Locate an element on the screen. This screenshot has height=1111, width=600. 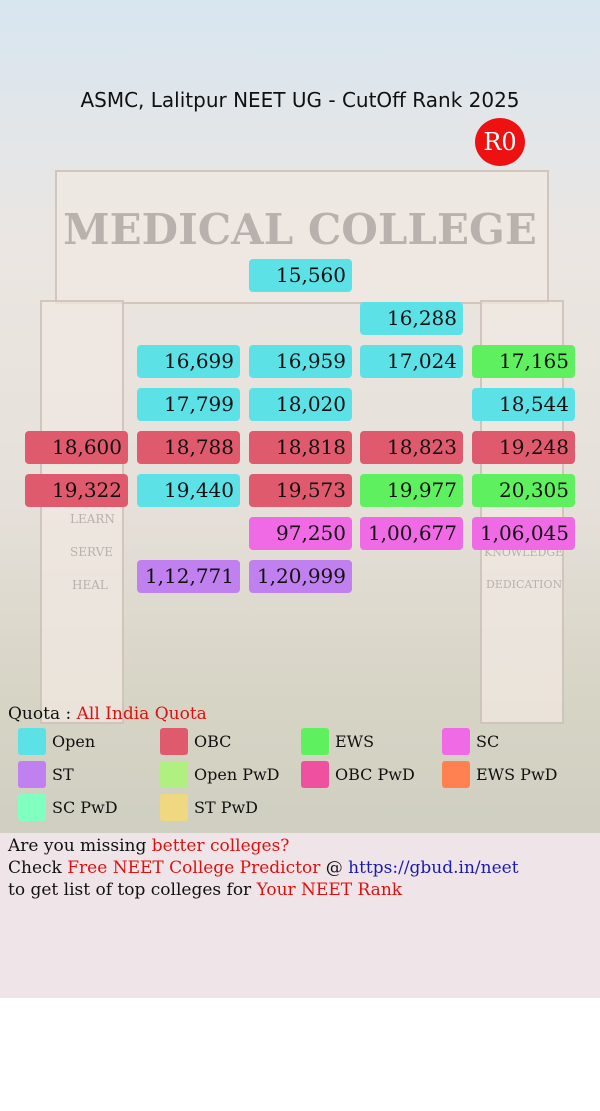
rank-cell: 19,573 is located at coordinates (300, 490).